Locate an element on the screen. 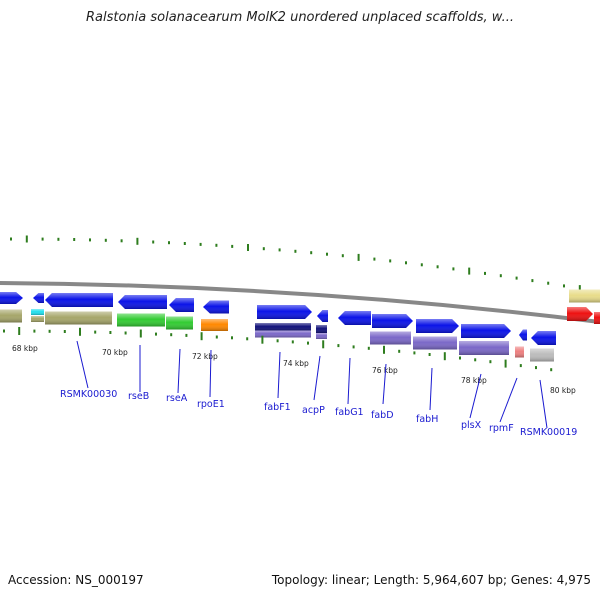  gene-label: RSMK00030 is located at coordinates (88, 394).